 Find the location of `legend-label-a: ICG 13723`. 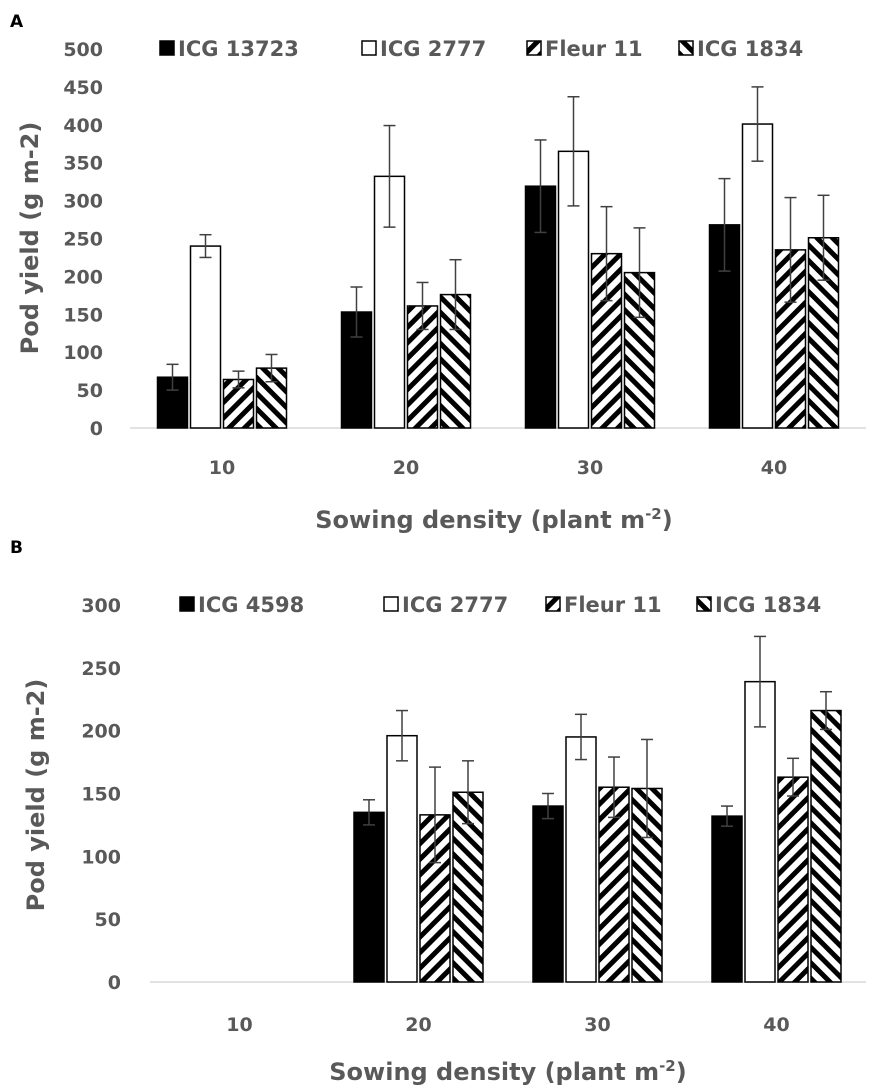

legend-label-a: ICG 13723 is located at coordinates (238, 49).